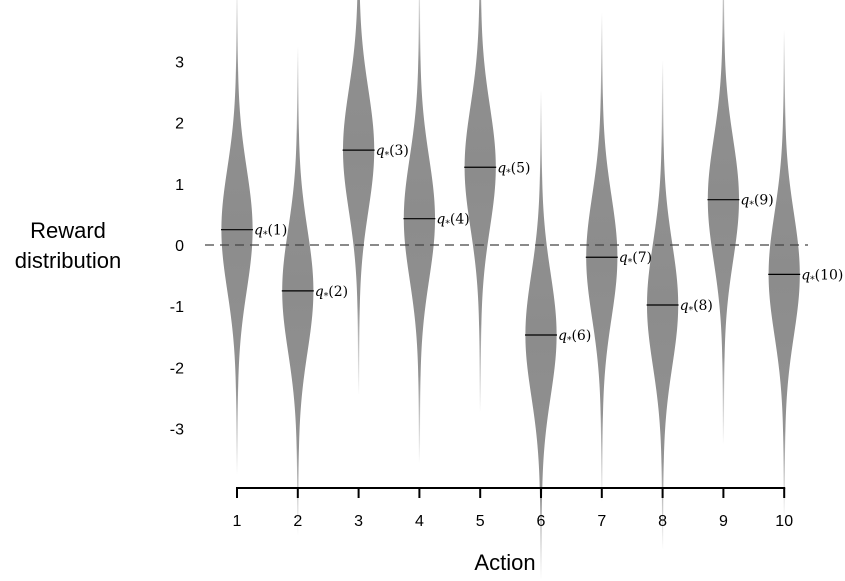  Describe the element at coordinates (784, 521) in the screenshot. I see `x-tick-label: 10` at that location.